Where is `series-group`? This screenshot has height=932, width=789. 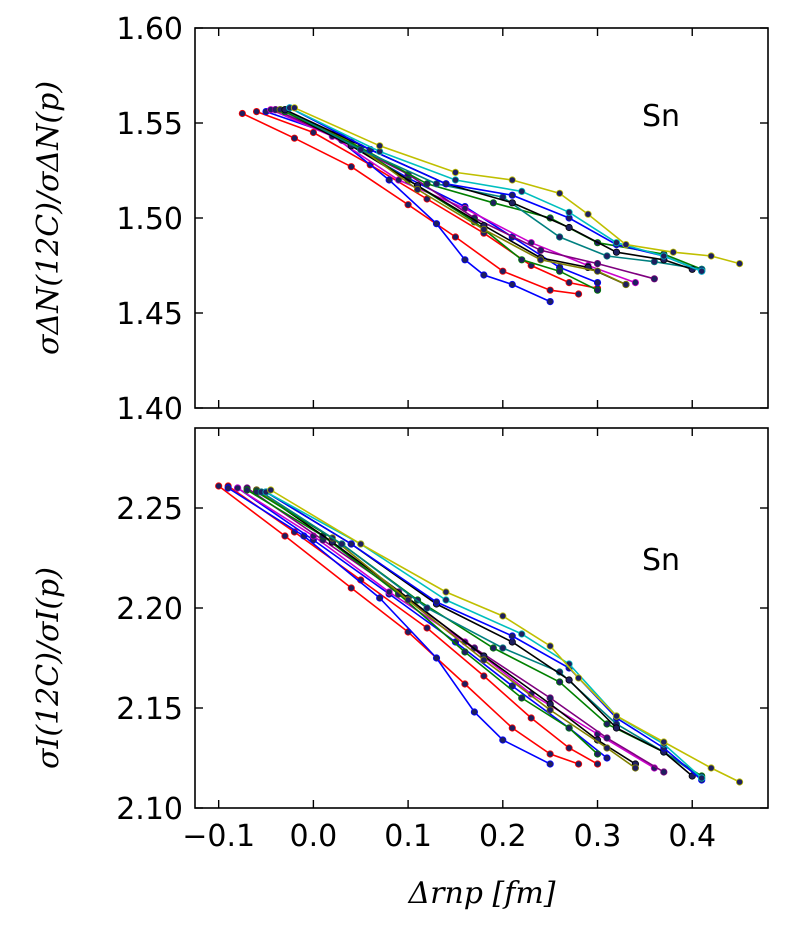
series-group is located at coordinates (491, 205).